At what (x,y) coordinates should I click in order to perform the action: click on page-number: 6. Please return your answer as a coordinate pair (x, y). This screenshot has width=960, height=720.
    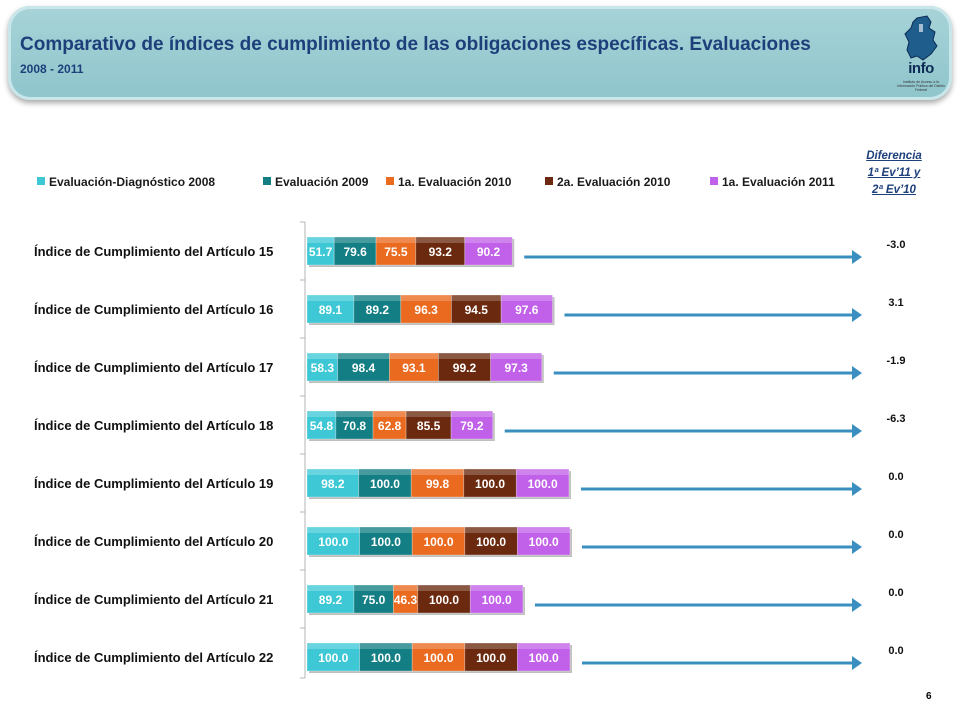
    Looking at the image, I should click on (929, 696).